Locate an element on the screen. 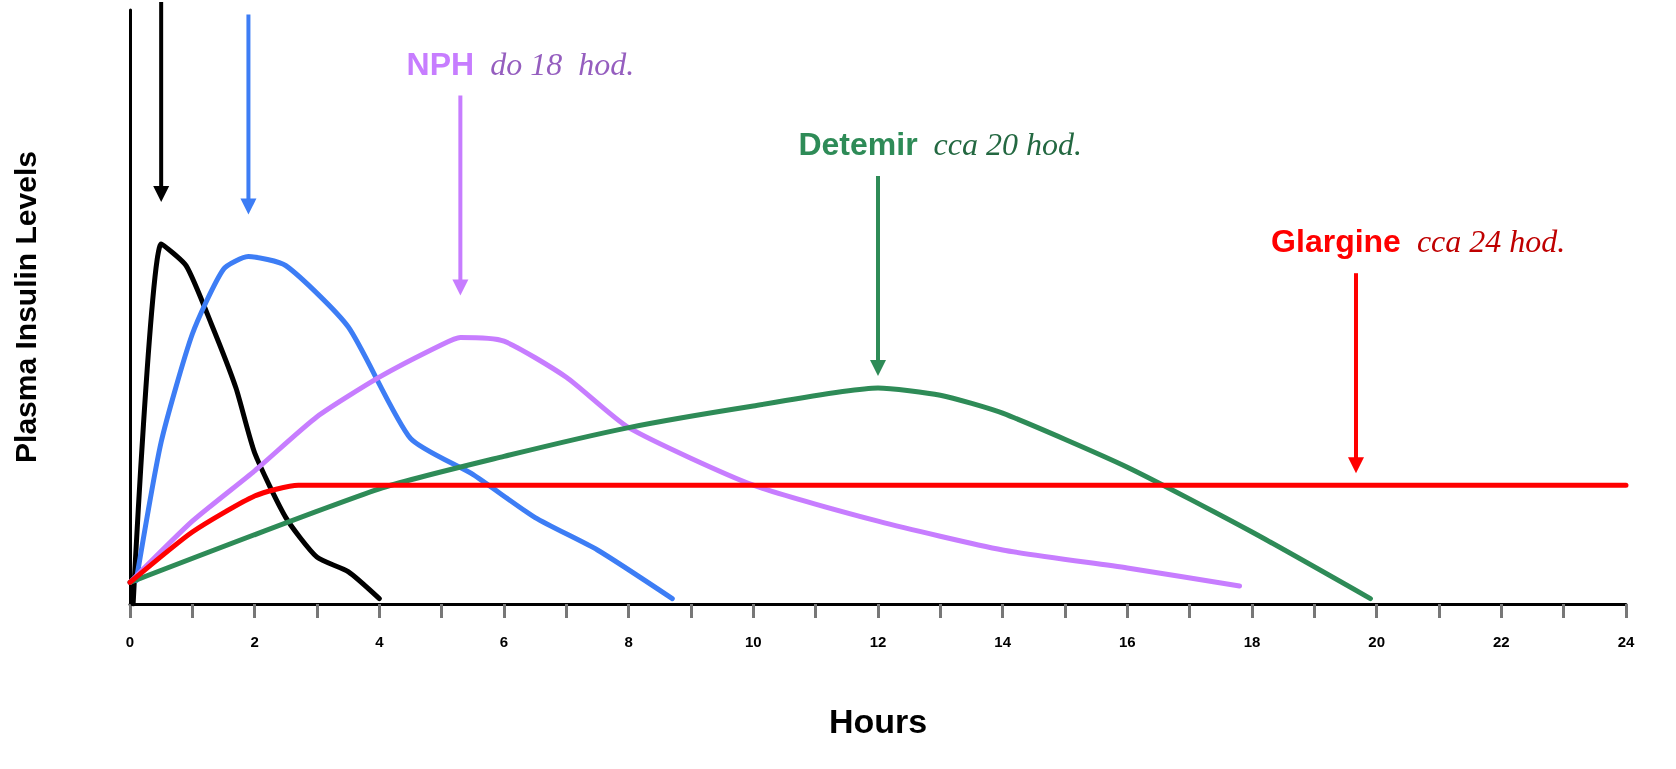 This screenshot has height=769, width=1676. x-tick-label: 2 is located at coordinates (254, 641).